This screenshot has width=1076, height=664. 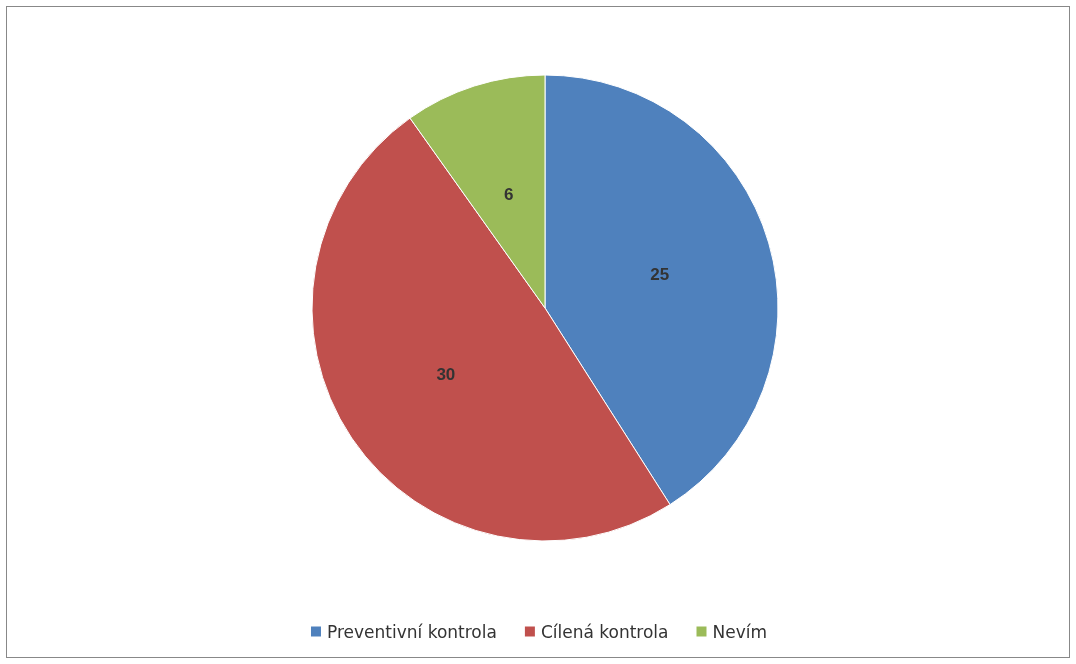 What do you see at coordinates (740, 631) in the screenshot?
I see `legend-label: Nevím` at bounding box center [740, 631].